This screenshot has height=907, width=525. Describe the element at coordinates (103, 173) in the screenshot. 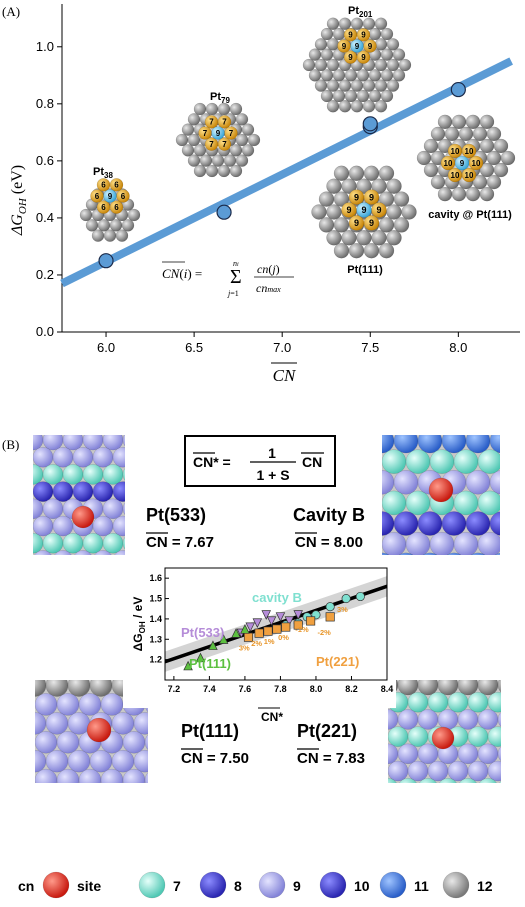

I see `pt38-label: Pt38` at that location.